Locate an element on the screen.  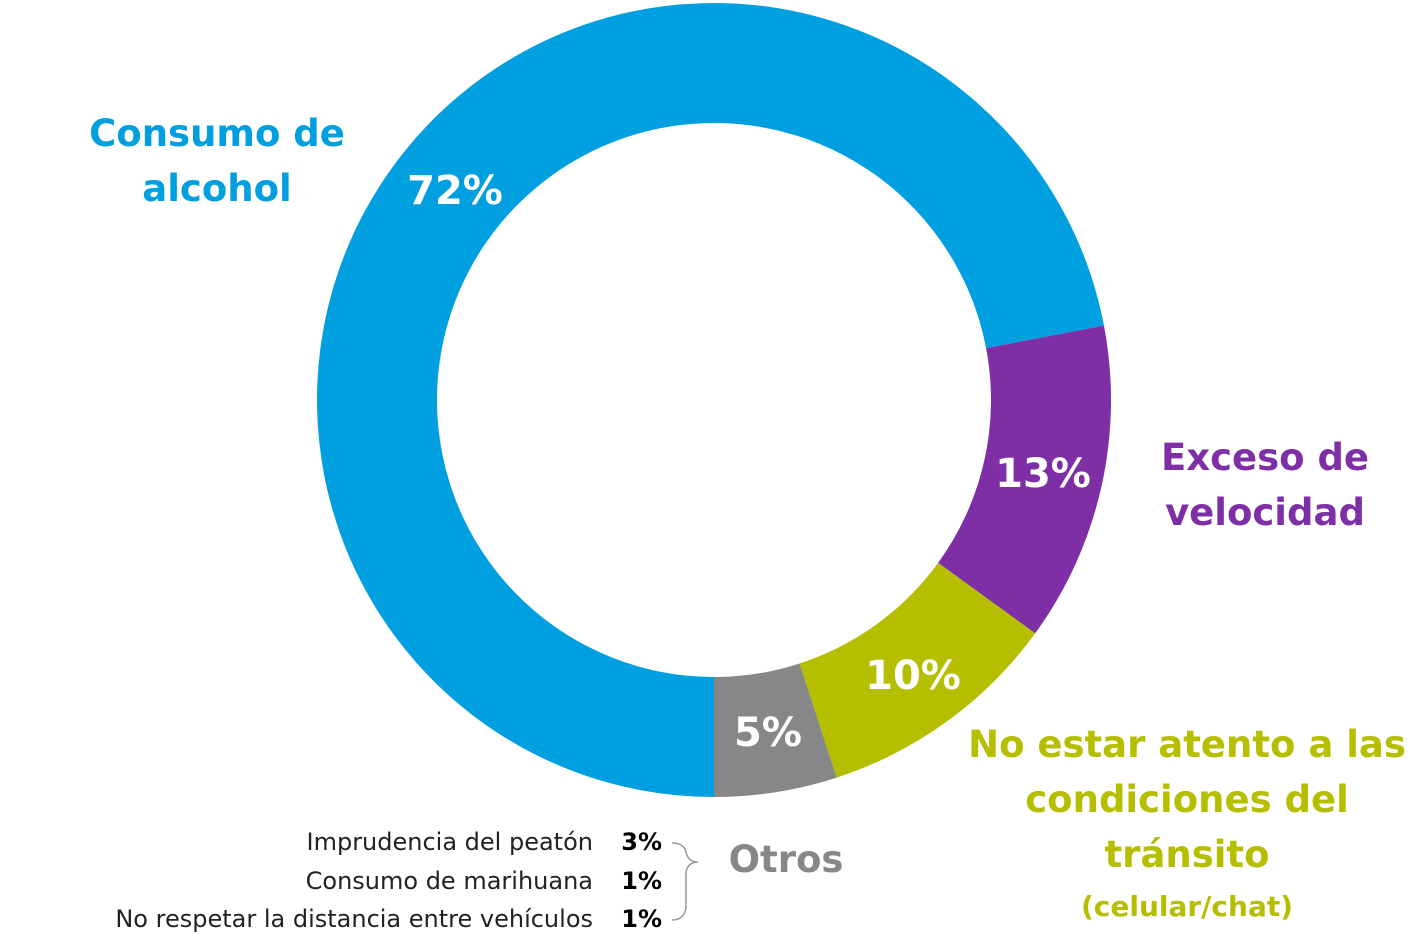
category-label: Exceso de velocidad is located at coordinates (1265, 485).